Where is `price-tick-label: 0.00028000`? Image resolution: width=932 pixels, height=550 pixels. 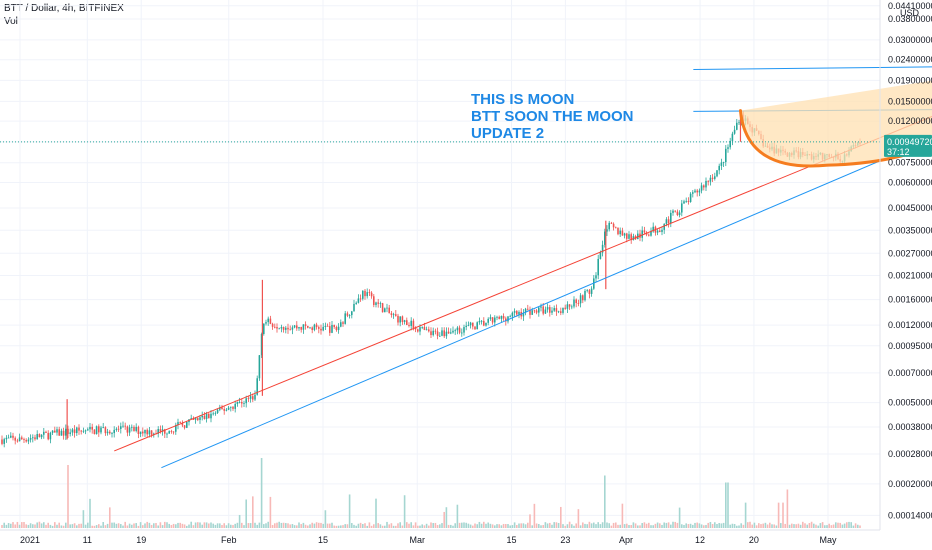 price-tick-label: 0.00028000 is located at coordinates (910, 454).